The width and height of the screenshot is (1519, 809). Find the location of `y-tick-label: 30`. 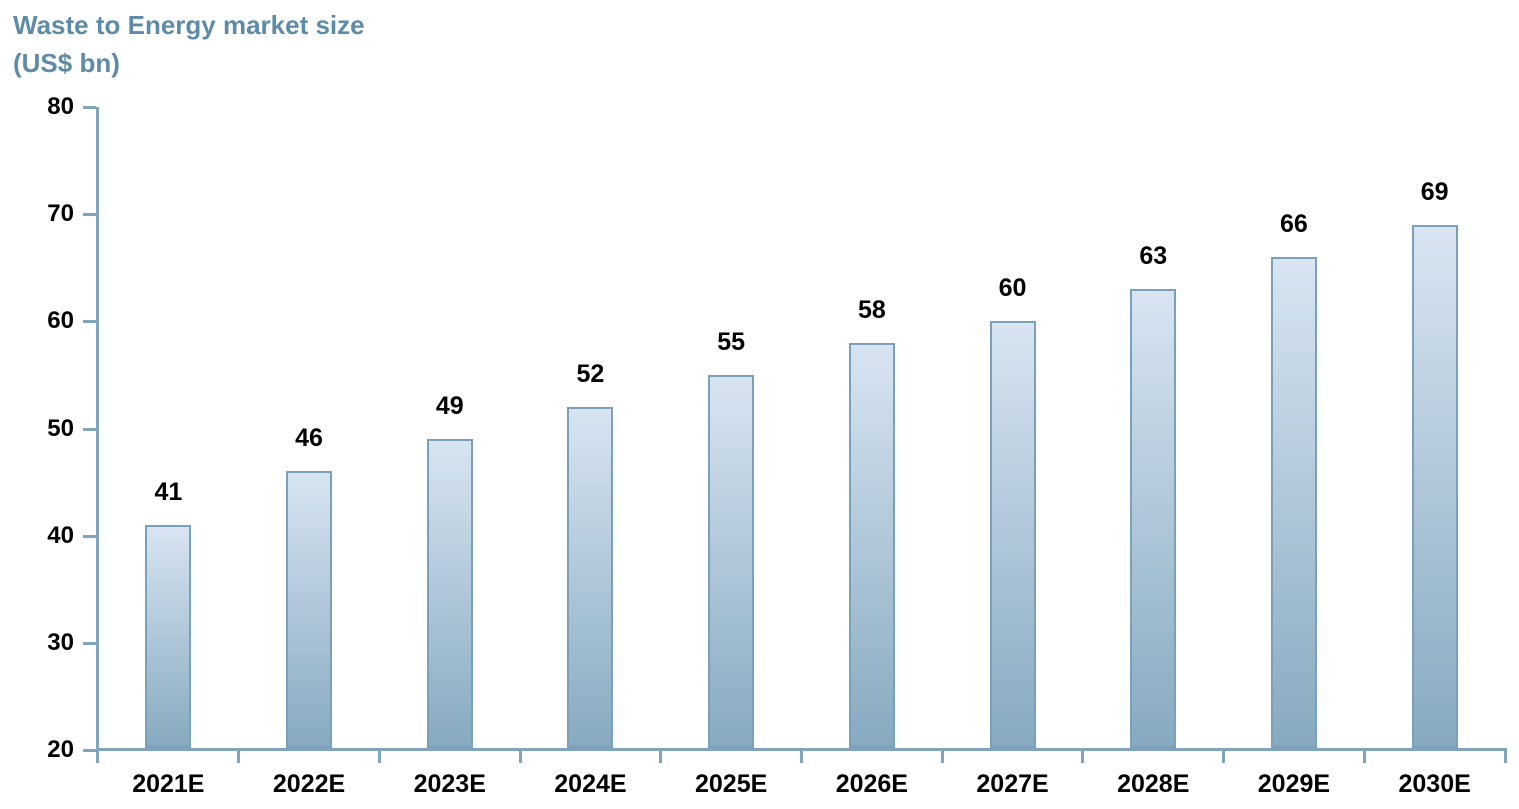

y-tick-label: 30 is located at coordinates (60, 642).